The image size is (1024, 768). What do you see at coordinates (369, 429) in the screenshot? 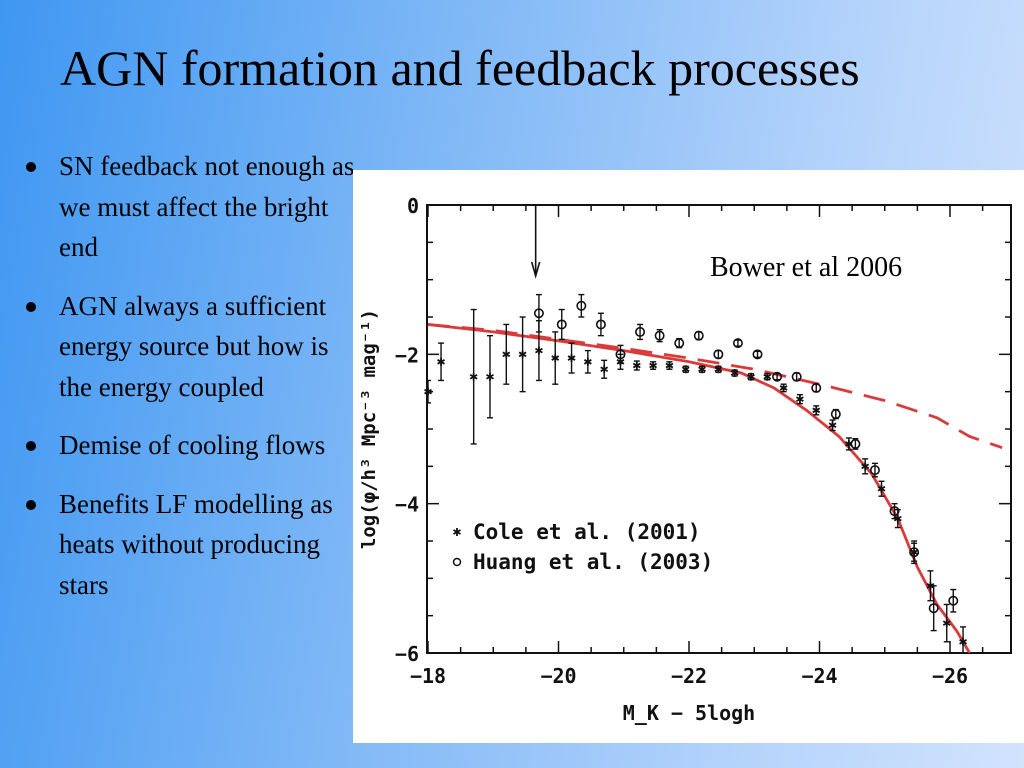
I see `y-axis-label: log(φ/h³ Mpc⁻³ mag⁻¹)` at bounding box center [369, 429].